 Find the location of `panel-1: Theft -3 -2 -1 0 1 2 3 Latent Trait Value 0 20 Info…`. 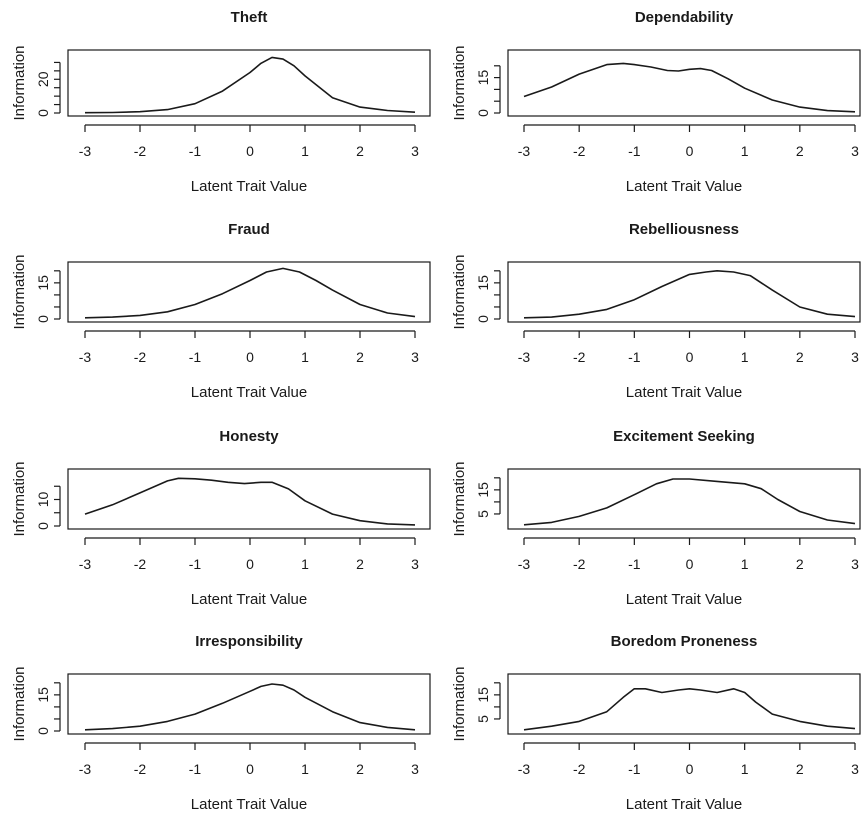

panel-1: Theft -3 -2 -1 0 1 2 3 Latent Trait Value 0 20 Info… is located at coordinates (221, 102).